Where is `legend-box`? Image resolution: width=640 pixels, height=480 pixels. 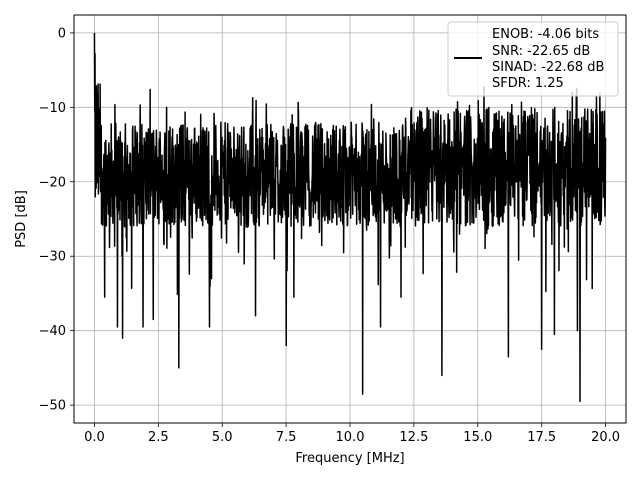
legend-box is located at coordinates (533, 59).